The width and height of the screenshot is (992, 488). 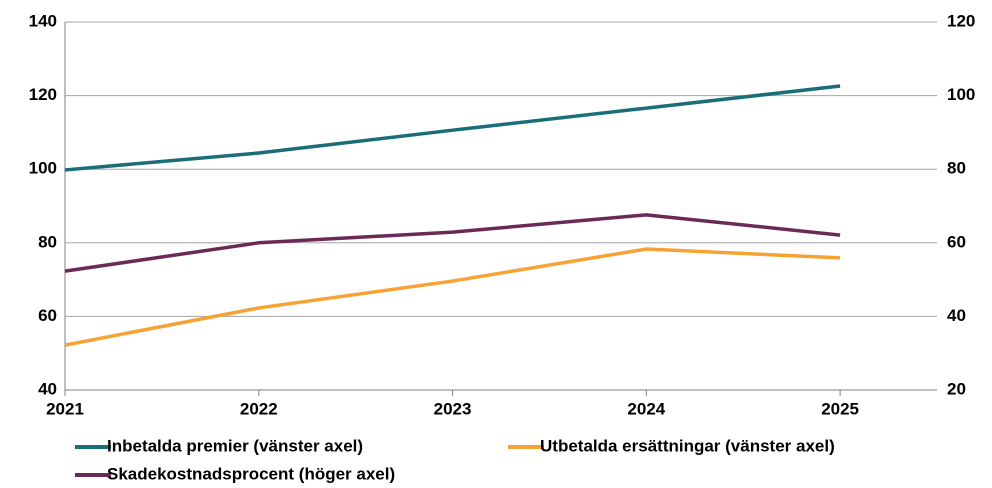 What do you see at coordinates (956, 315) in the screenshot?
I see `y2-tick-label: 40` at bounding box center [956, 315].